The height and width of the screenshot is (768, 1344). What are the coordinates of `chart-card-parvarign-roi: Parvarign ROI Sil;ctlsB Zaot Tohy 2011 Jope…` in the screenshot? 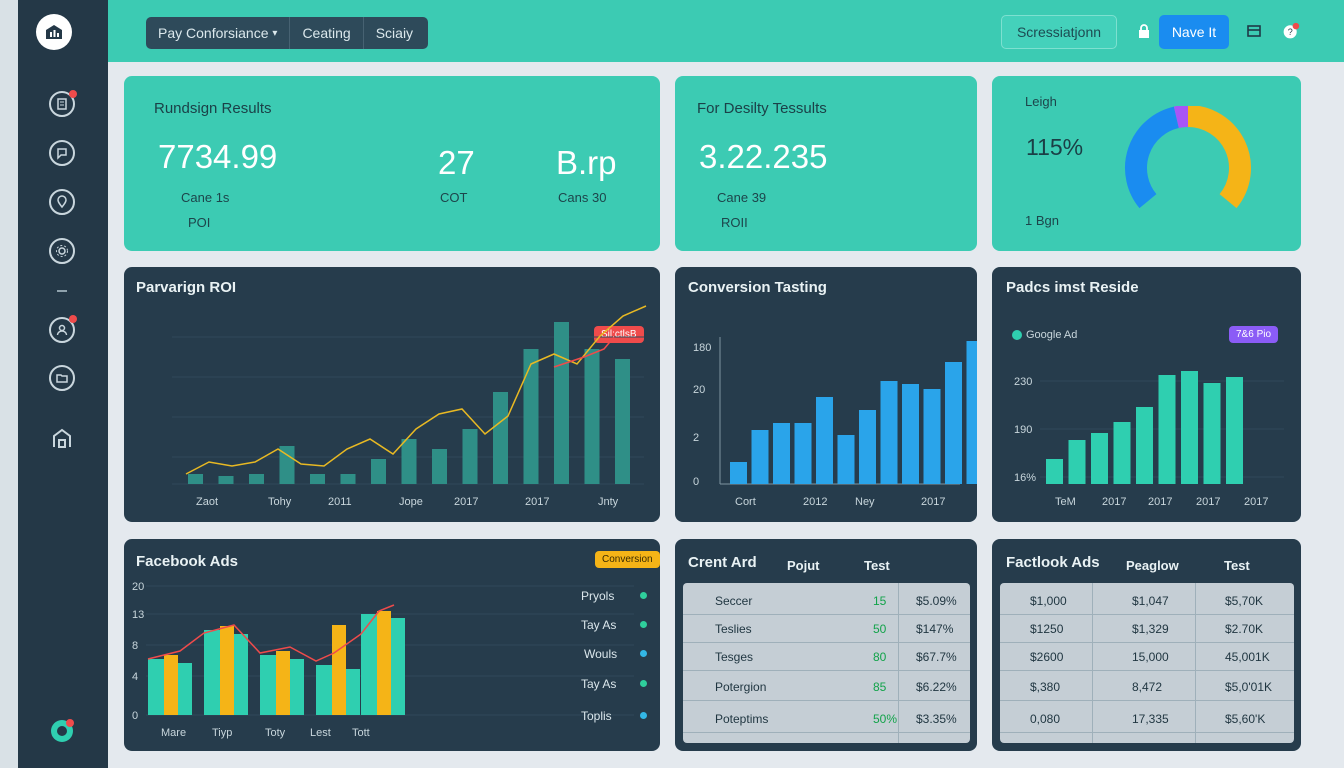 It's located at (392, 394).